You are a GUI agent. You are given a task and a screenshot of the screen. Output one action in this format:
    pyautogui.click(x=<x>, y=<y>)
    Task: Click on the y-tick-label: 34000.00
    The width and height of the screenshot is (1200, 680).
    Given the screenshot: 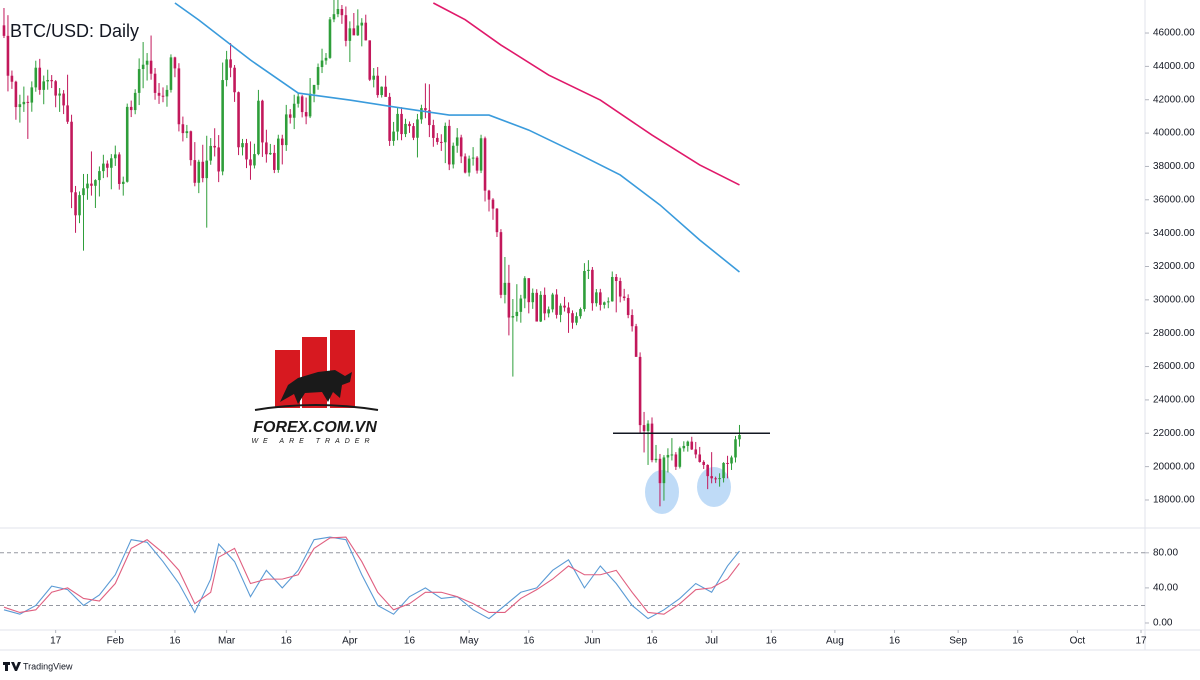 What is the action you would take?
    pyautogui.click(x=1174, y=233)
    